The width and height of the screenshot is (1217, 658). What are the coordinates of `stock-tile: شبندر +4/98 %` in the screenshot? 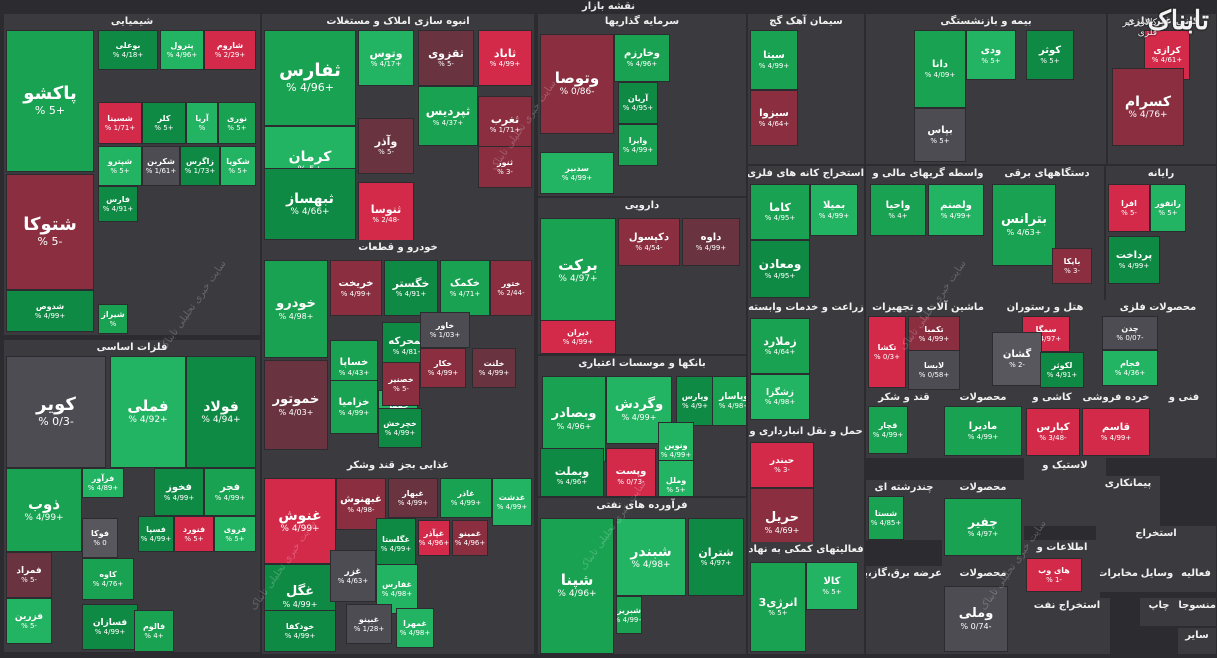 It's located at (651, 557).